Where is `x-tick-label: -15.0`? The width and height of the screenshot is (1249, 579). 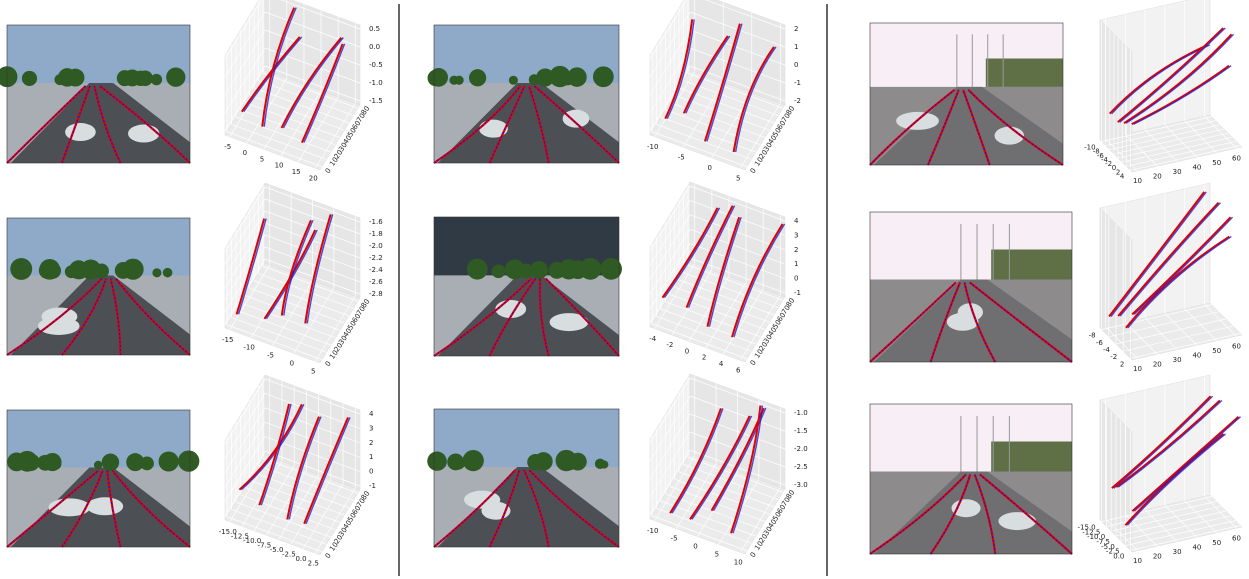 x-tick-label: -15.0 is located at coordinates (228, 532).